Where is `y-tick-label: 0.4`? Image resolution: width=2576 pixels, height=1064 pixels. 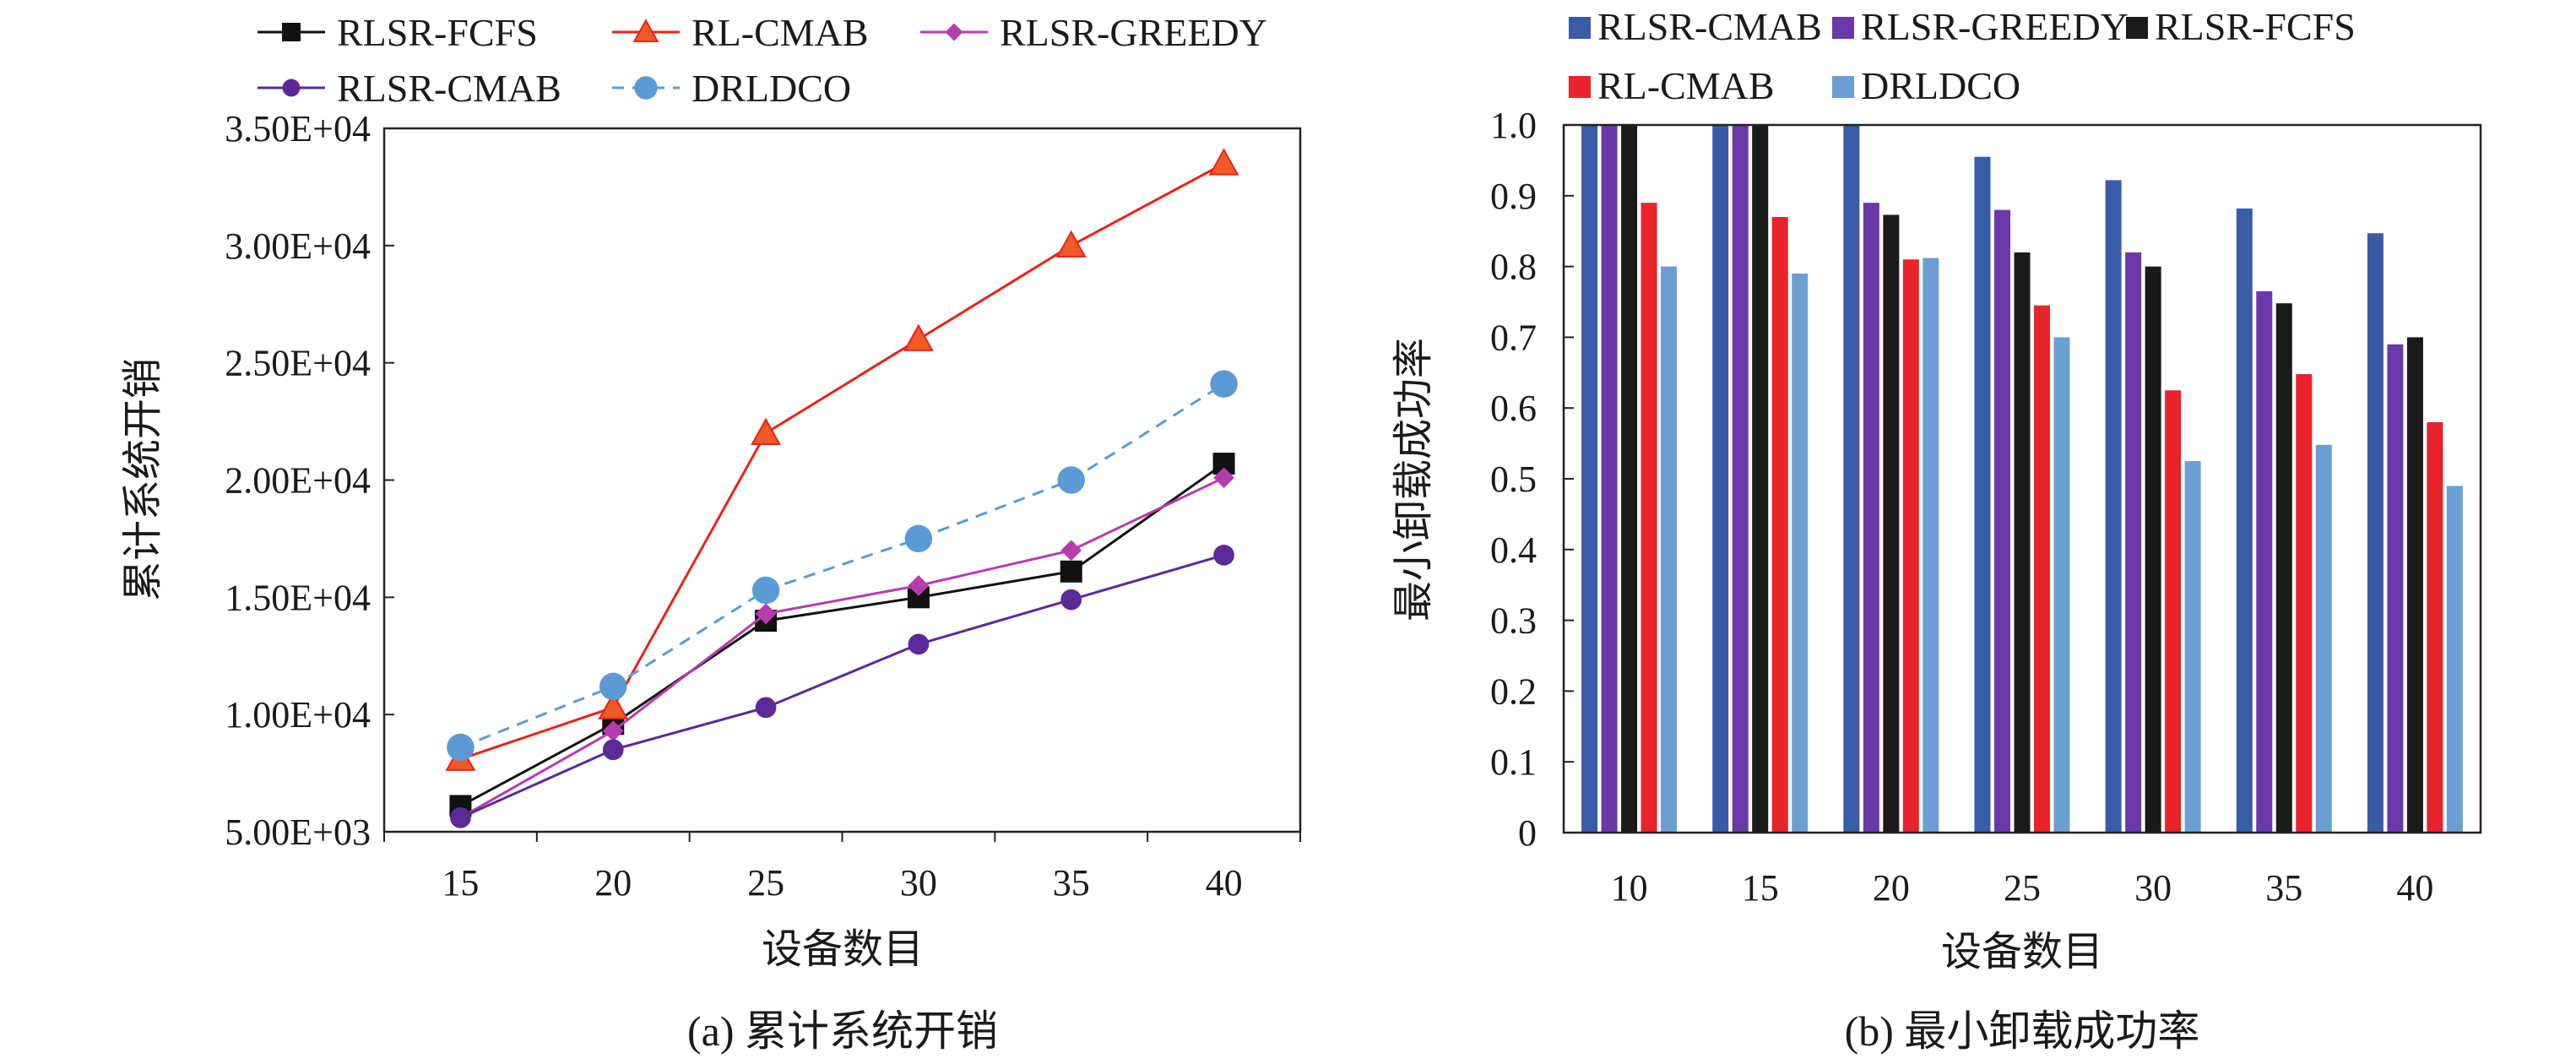
y-tick-label: 0.4 is located at coordinates (1514, 550).